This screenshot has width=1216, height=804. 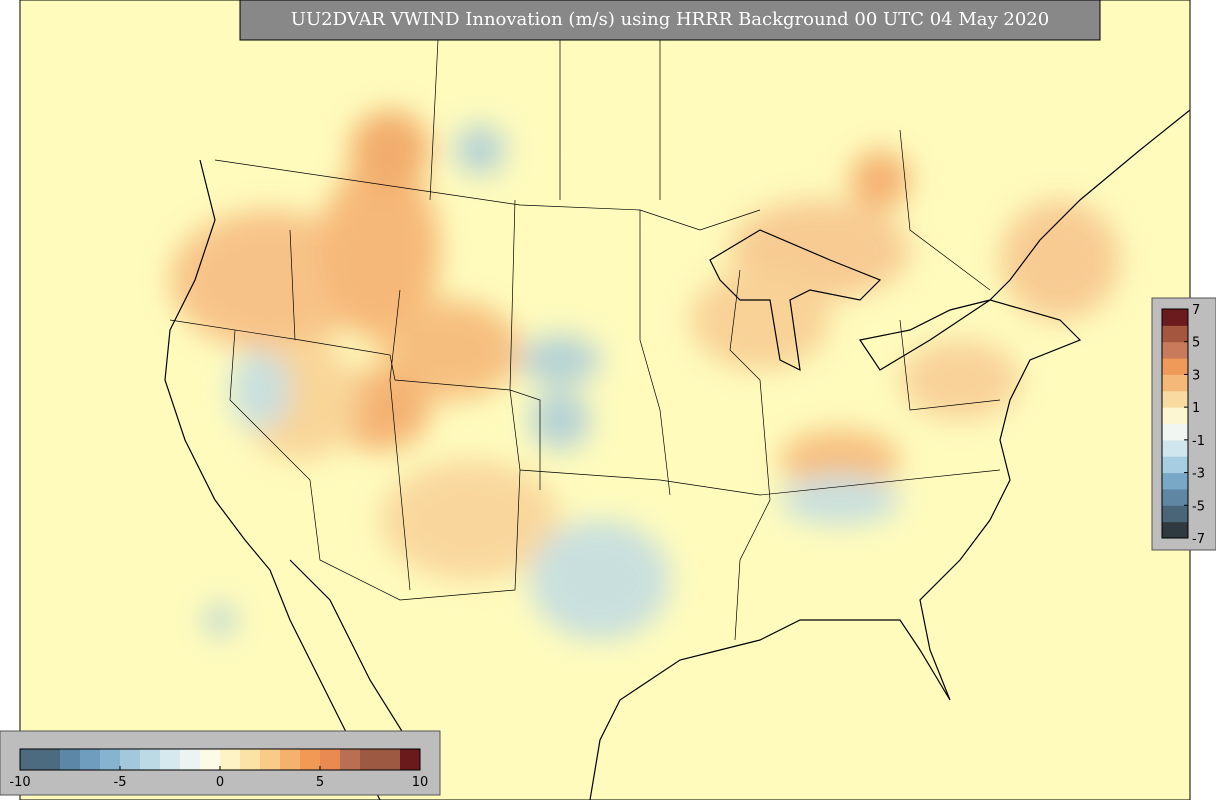 I want to click on colorbar-tick-label: -7, so click(x=1198, y=539).